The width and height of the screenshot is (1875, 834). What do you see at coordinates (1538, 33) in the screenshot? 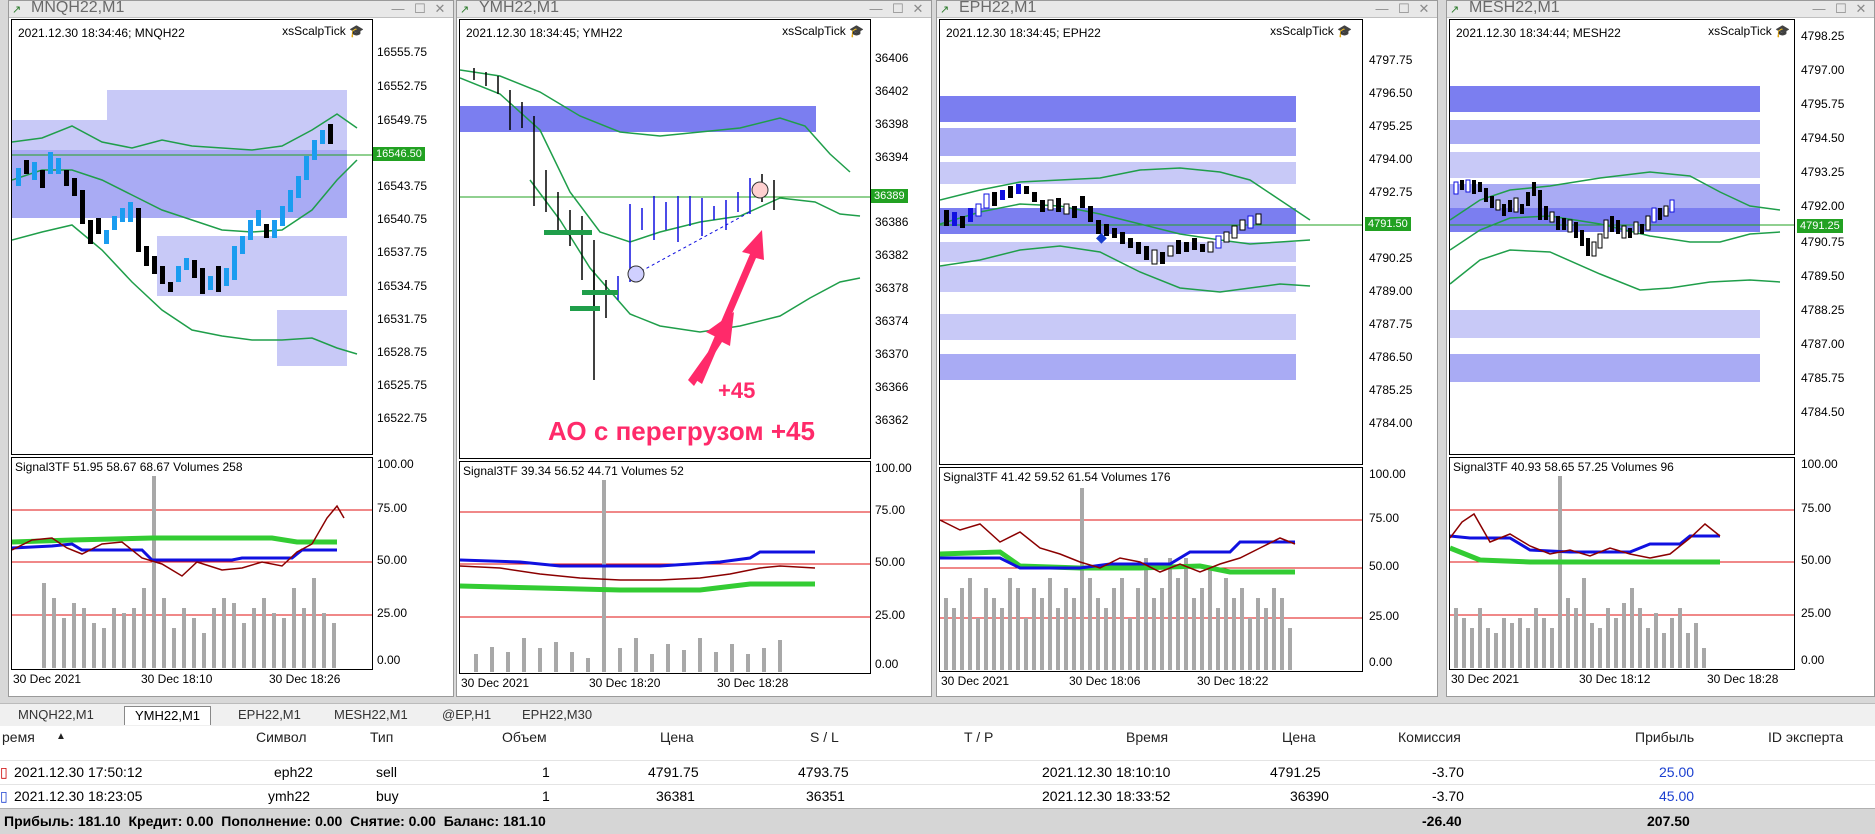
I see `chart-timestamp: 2021.12.30 18:34:44; MESH22` at bounding box center [1538, 33].